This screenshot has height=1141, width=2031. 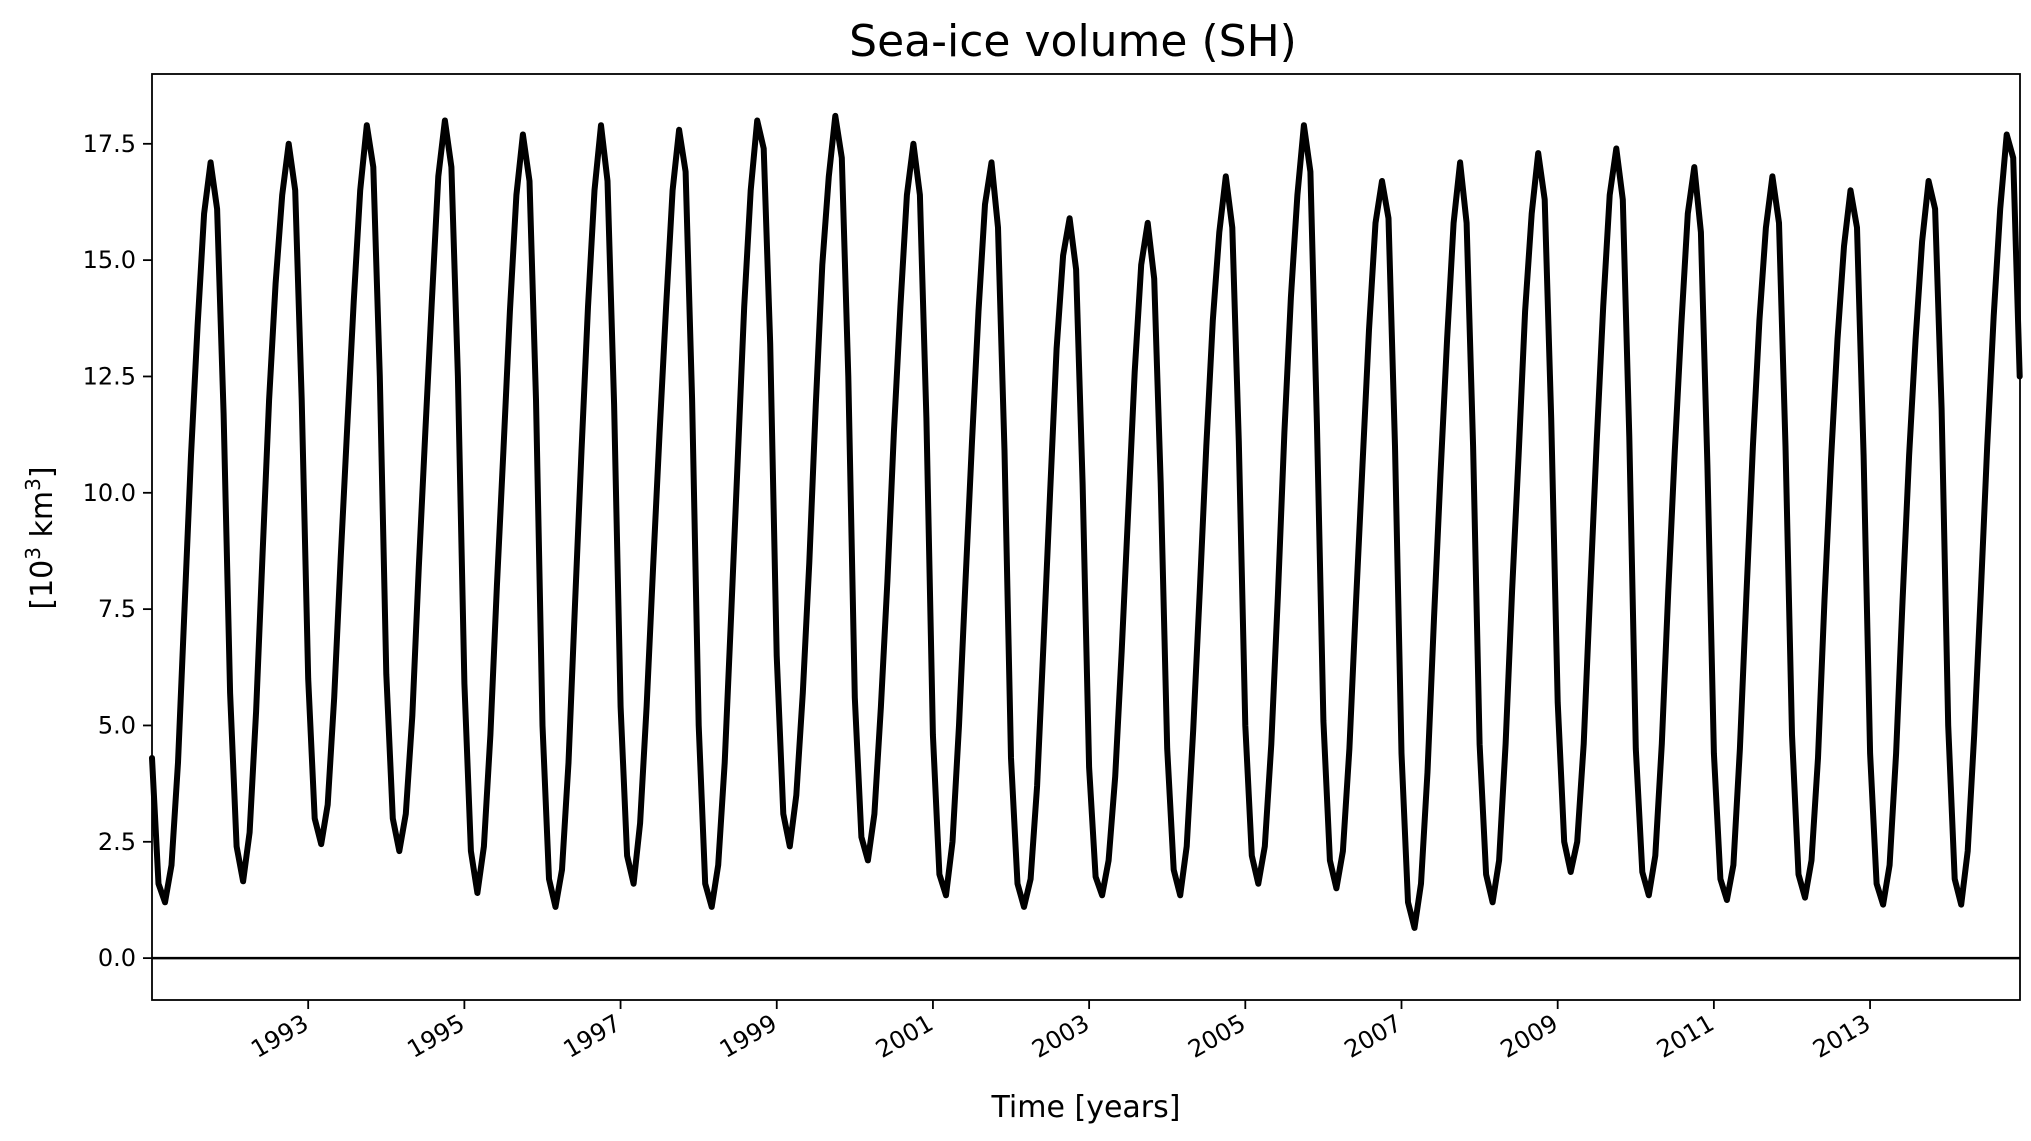 What do you see at coordinates (117, 842) in the screenshot?
I see `y-tick-label: 2.5` at bounding box center [117, 842].